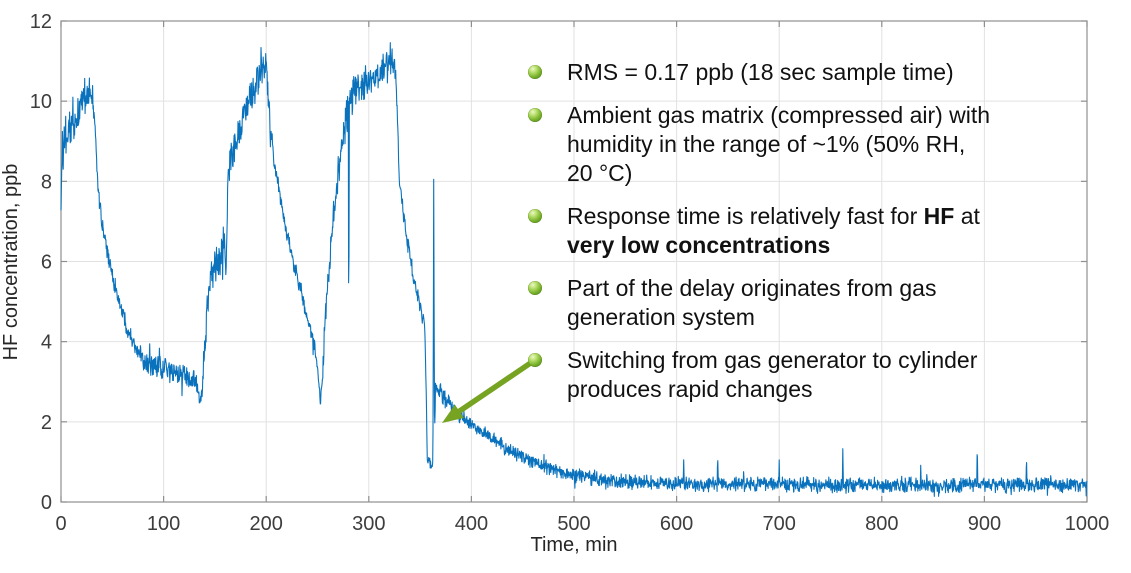 The width and height of the screenshot is (1131, 573). I want to click on x-tick-label: 100, so click(163, 524).